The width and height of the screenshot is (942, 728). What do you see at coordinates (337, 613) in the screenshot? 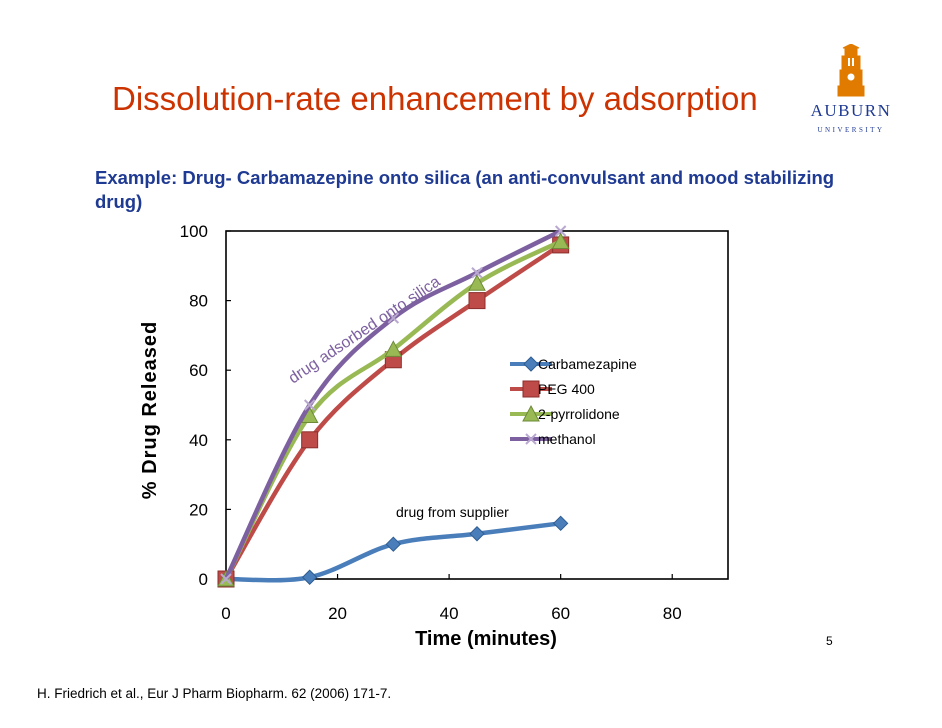
I see `x-tick-label: 20` at bounding box center [337, 613].